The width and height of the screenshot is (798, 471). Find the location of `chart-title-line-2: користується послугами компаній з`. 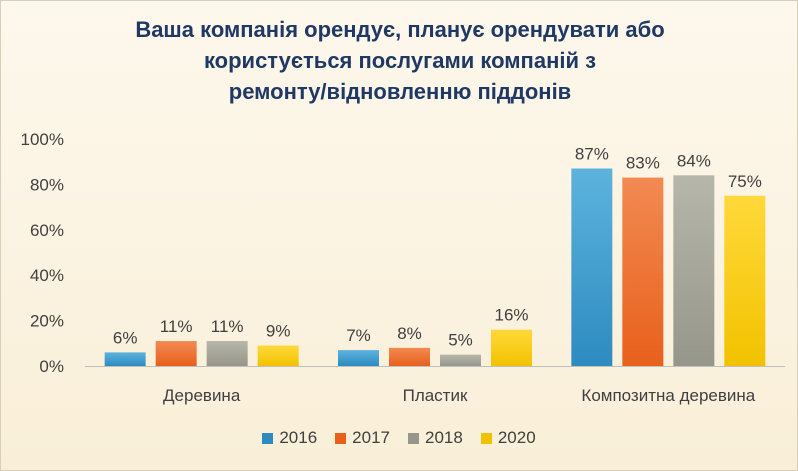

chart-title-line-2: користується послугами компаній з is located at coordinates (400, 60).